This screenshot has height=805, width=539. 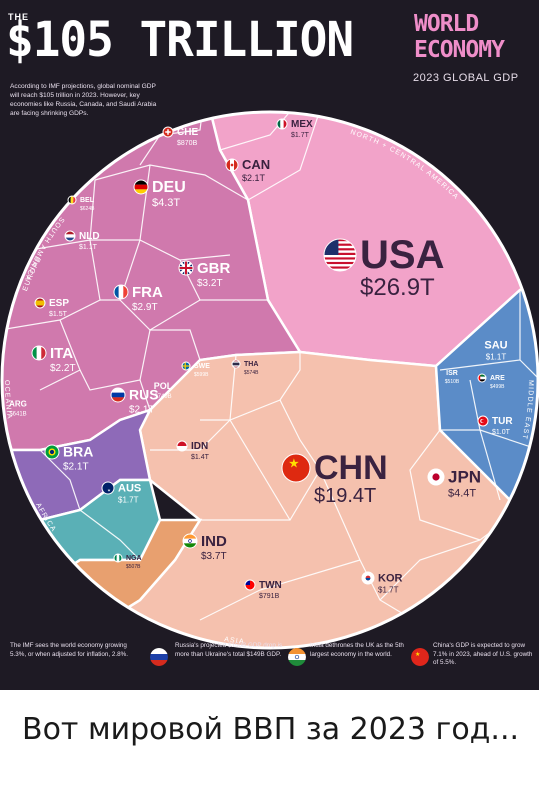 I want to click on russia-flag-icon, so click(x=159, y=657).